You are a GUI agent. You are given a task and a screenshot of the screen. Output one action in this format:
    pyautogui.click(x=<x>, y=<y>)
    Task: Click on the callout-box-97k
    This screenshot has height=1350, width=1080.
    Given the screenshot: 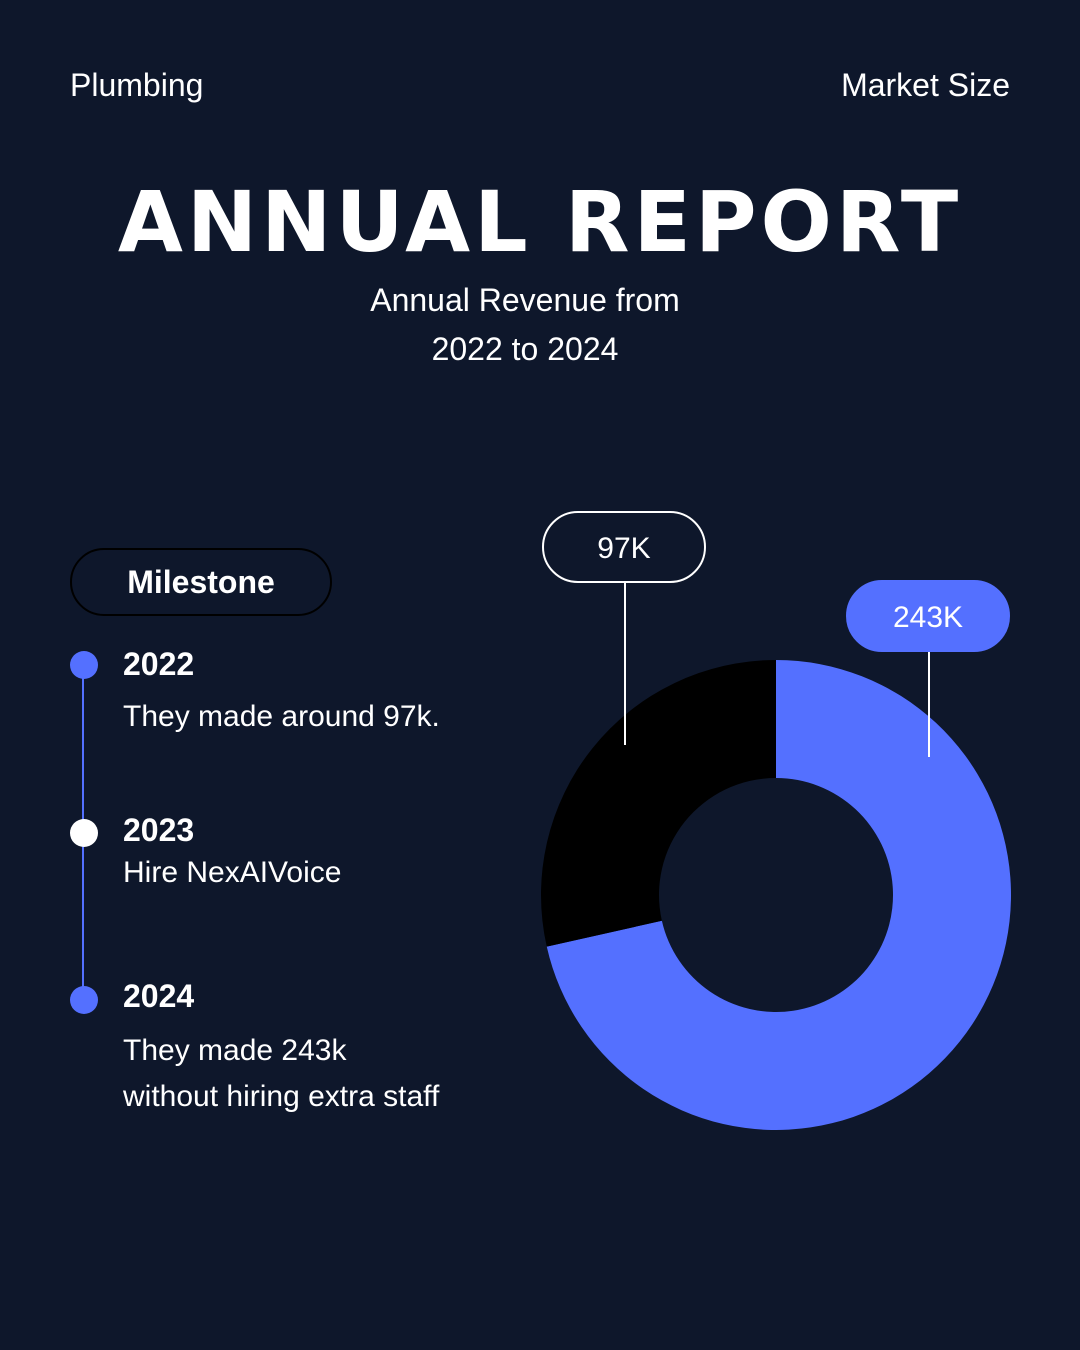 What is the action you would take?
    pyautogui.click(x=624, y=547)
    